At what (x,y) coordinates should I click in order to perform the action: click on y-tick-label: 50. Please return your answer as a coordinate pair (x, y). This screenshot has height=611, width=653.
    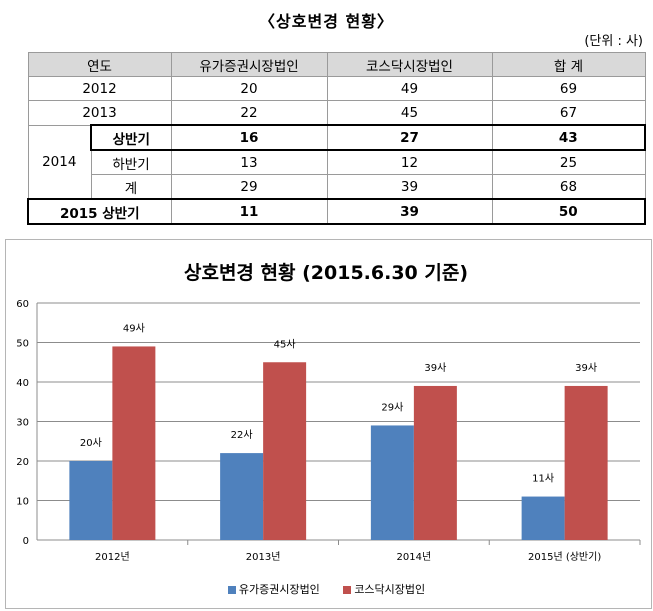
    Looking at the image, I should click on (22, 344).